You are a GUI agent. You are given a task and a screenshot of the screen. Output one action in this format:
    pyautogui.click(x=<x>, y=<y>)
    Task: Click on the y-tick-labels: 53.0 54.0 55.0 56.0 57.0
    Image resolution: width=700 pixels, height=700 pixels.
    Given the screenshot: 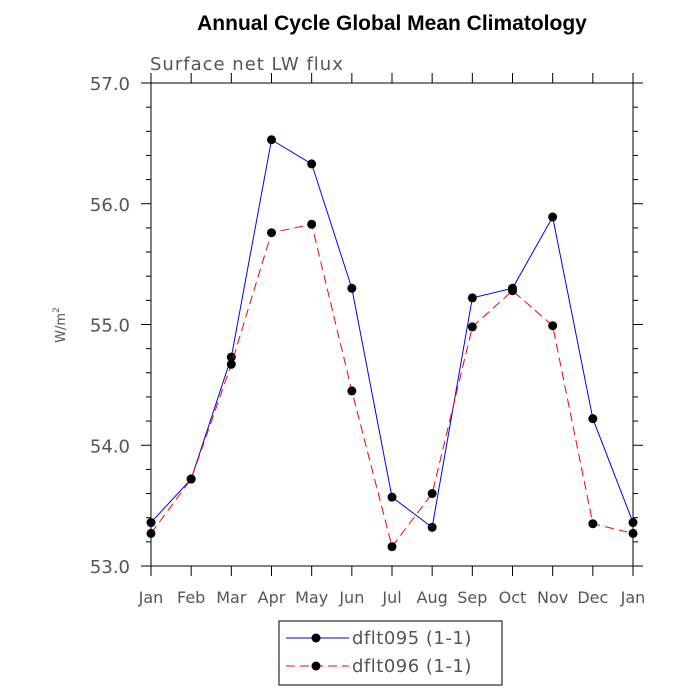 What is the action you would take?
    pyautogui.click(x=110, y=326)
    